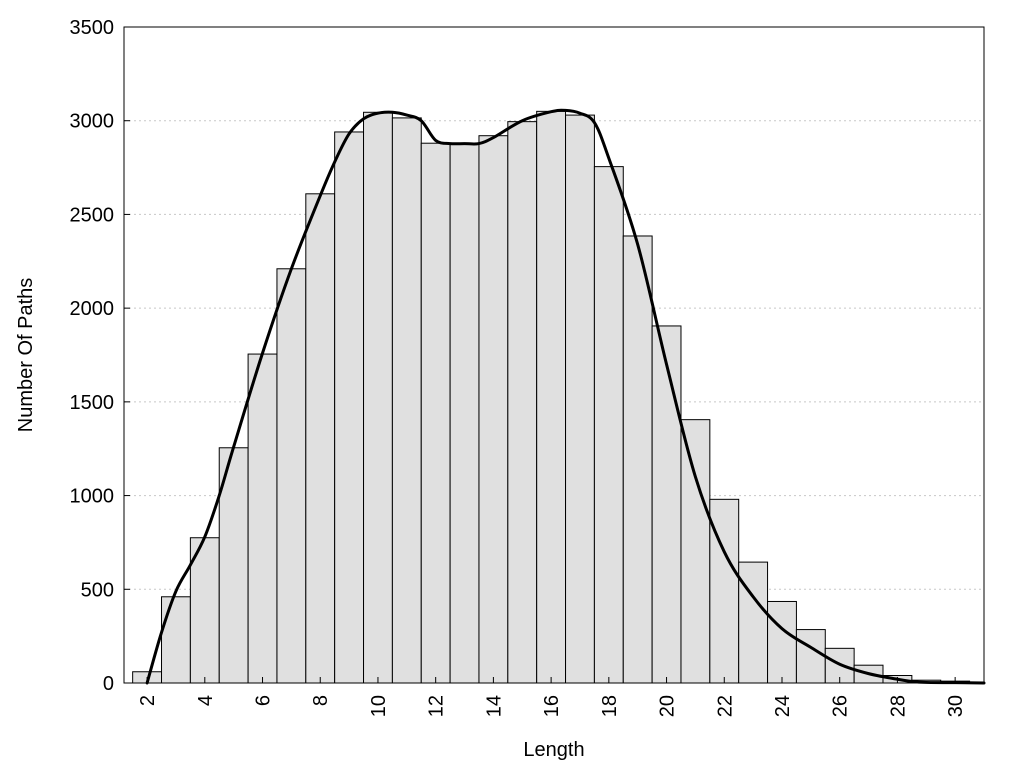  What do you see at coordinates (92, 309) in the screenshot?
I see `y-tick-label: 2000` at bounding box center [92, 309].